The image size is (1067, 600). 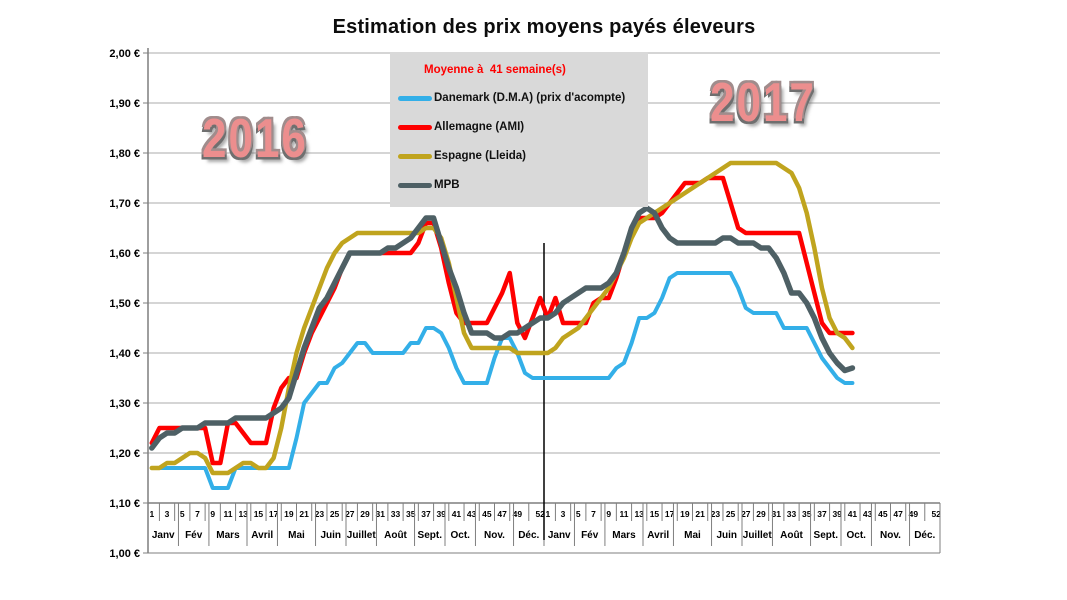 What do you see at coordinates (124, 554) in the screenshot?
I see `y-axis-label: 1,00 €` at bounding box center [124, 554].